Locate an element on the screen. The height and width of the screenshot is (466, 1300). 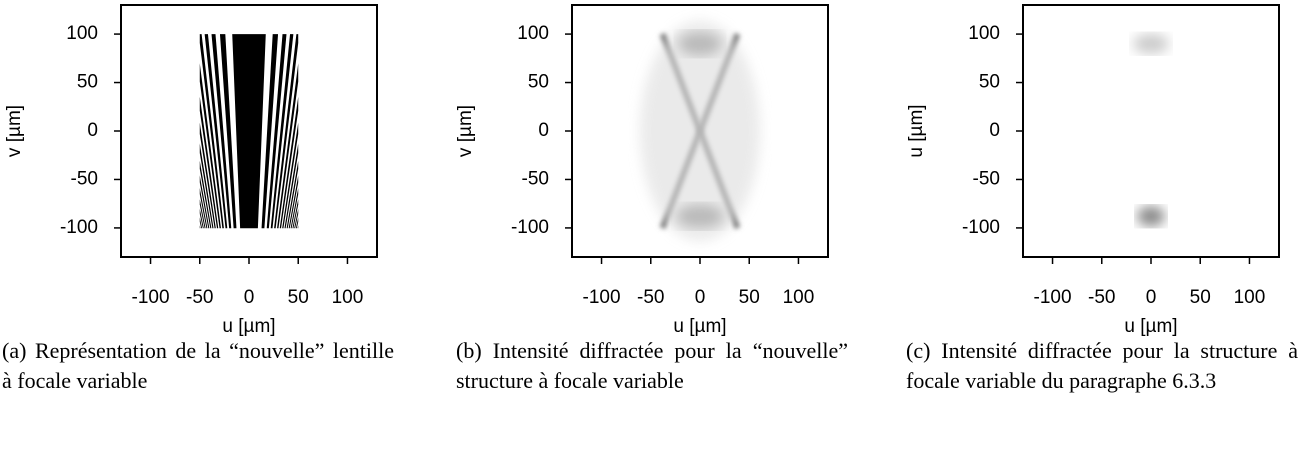
intensity-haze is located at coordinates (700, 131).